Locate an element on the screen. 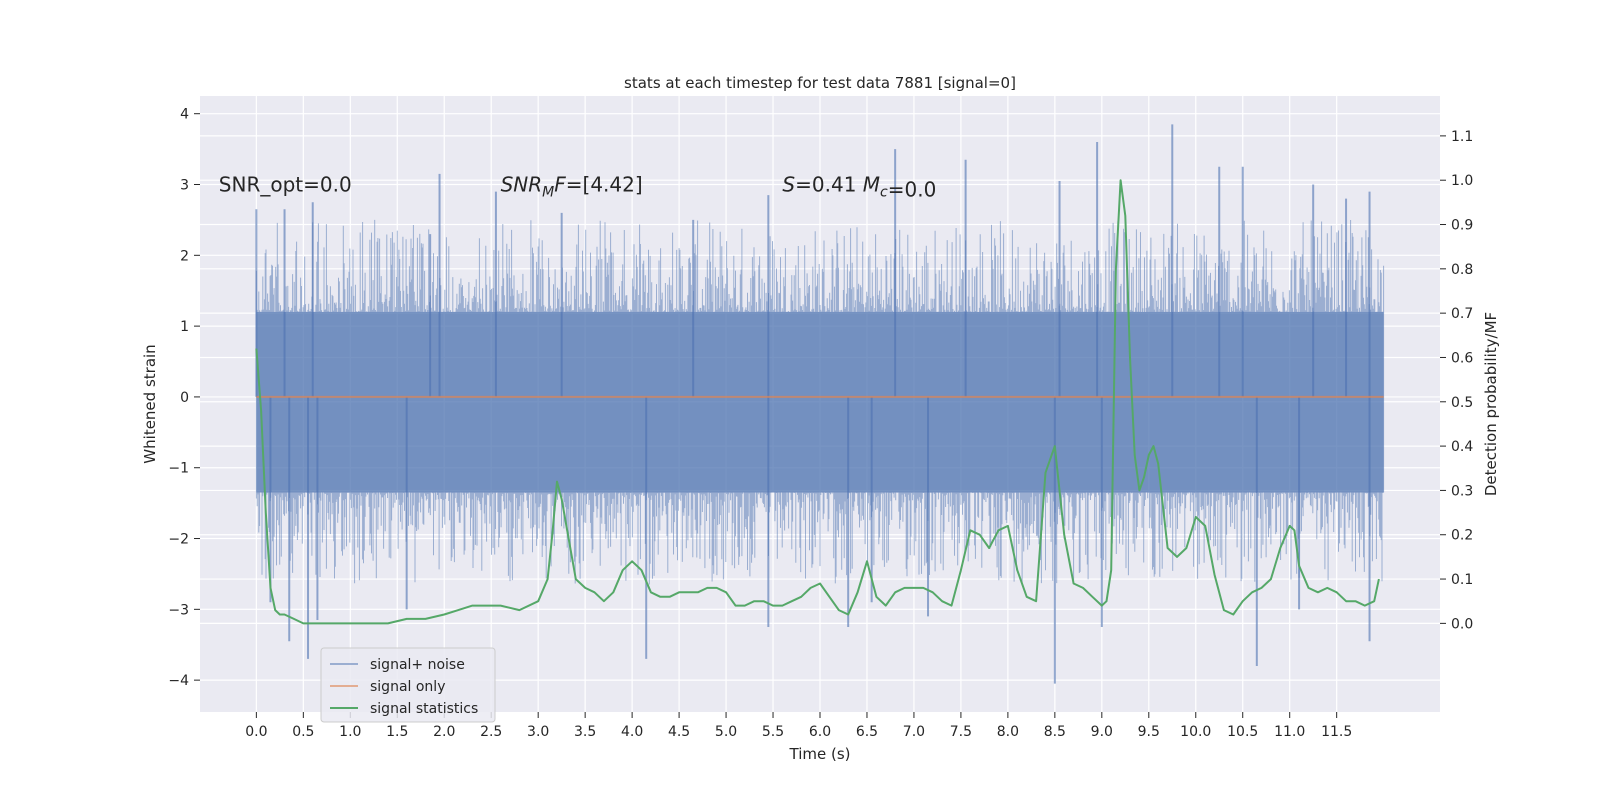 The width and height of the screenshot is (1600, 800). legend-label-signal-noise: signal+ noise is located at coordinates (417, 665).